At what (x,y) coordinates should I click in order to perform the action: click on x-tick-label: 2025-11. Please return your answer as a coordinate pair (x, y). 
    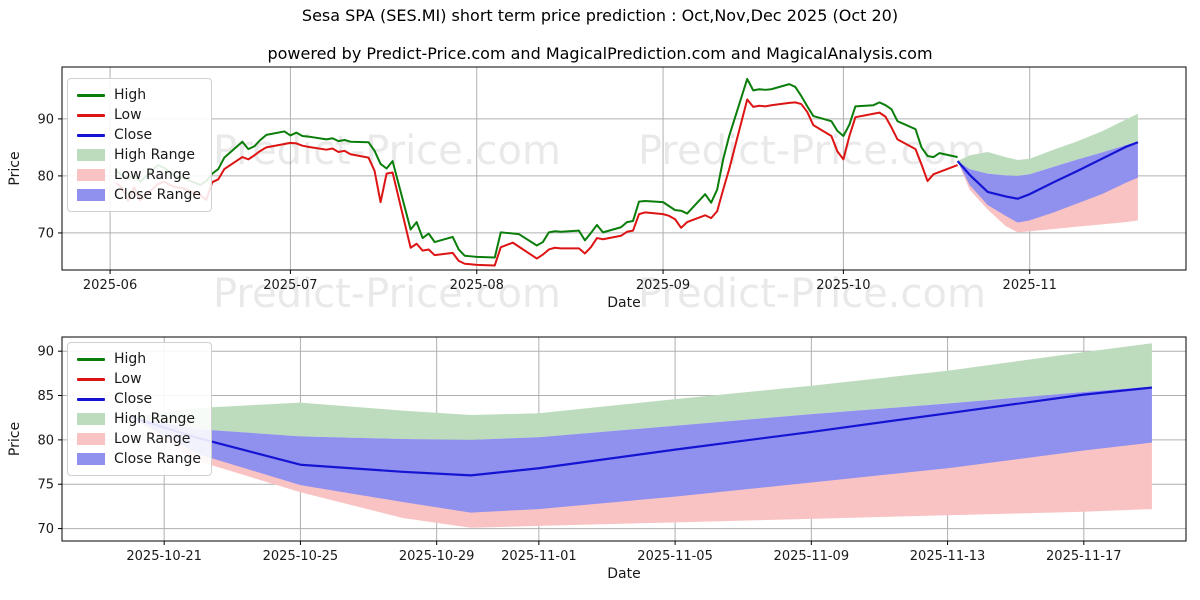
    Looking at the image, I should click on (1030, 285).